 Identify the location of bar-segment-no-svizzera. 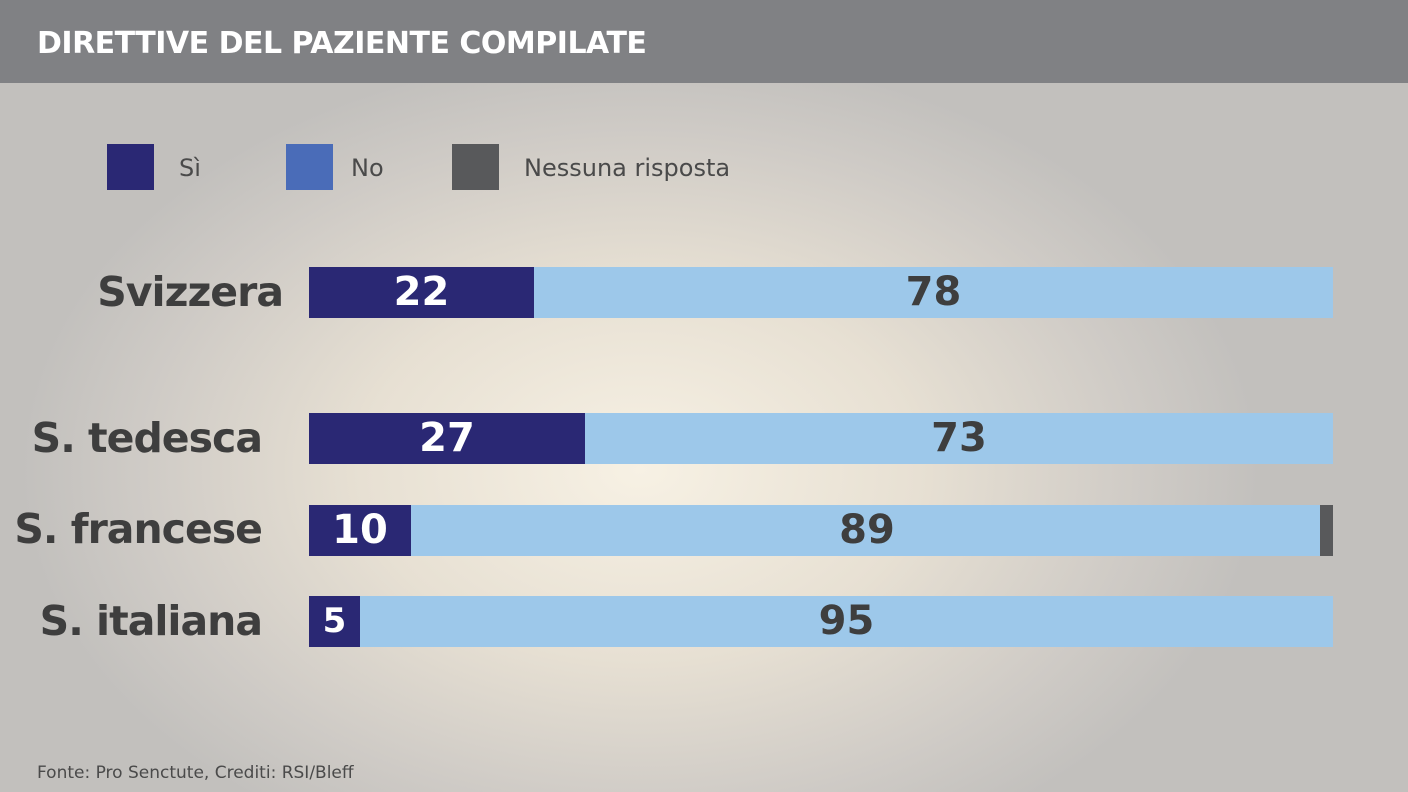
(933, 292).